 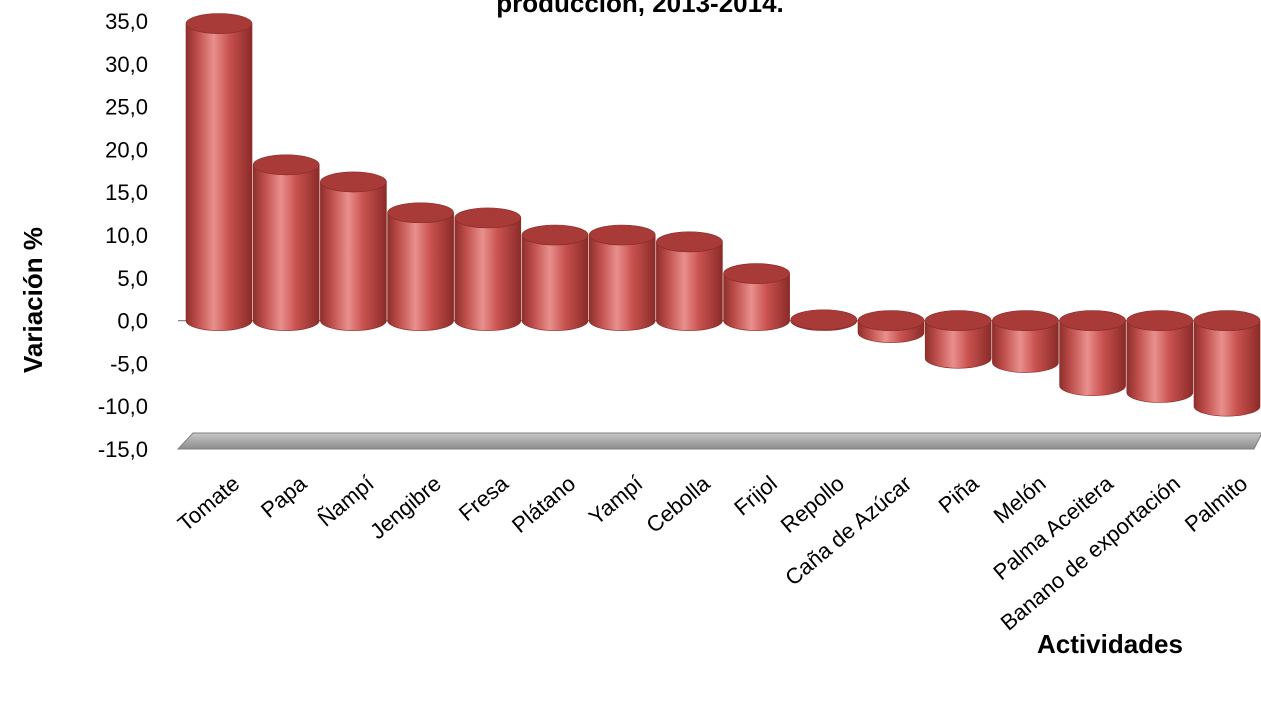 What do you see at coordinates (126, 149) in the screenshot?
I see `y-tick-label: 20,0` at bounding box center [126, 149].